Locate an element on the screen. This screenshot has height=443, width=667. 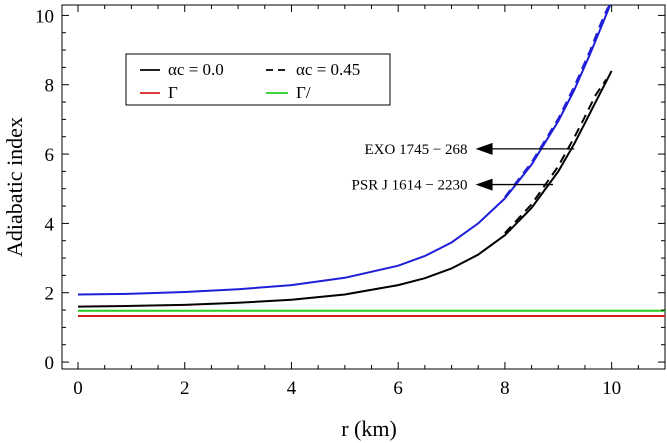
y-tick-label-0: 0 is located at coordinates (50, 363).